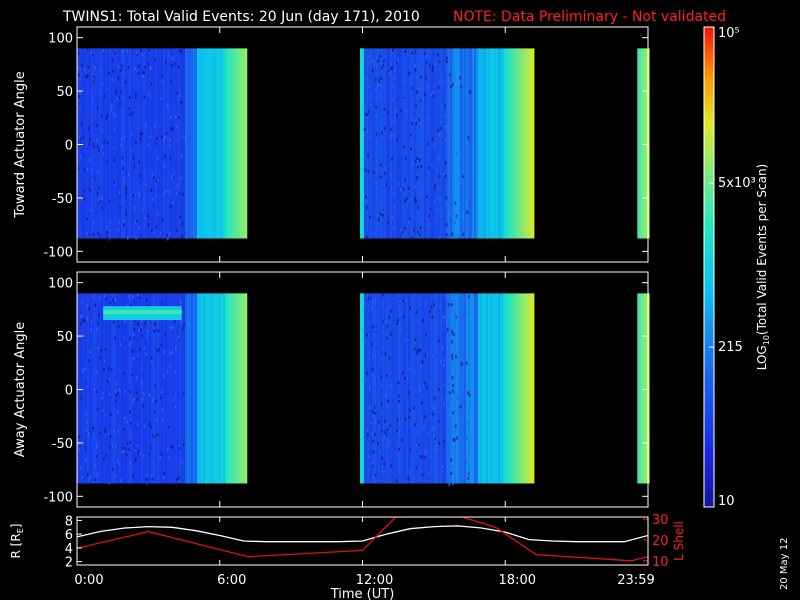  Describe the element at coordinates (362, 539) in the screenshot. I see `lshell-series-line` at that location.